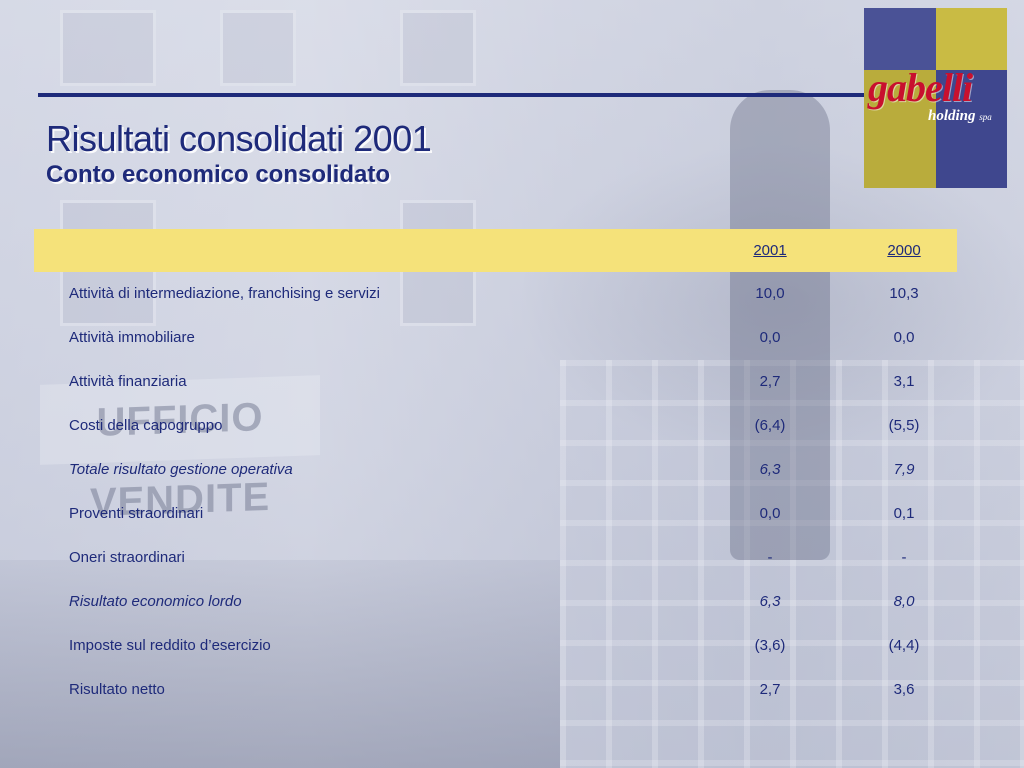  Describe the element at coordinates (239, 138) in the screenshot. I see `page-title: Risultati consolidati 2001` at that location.